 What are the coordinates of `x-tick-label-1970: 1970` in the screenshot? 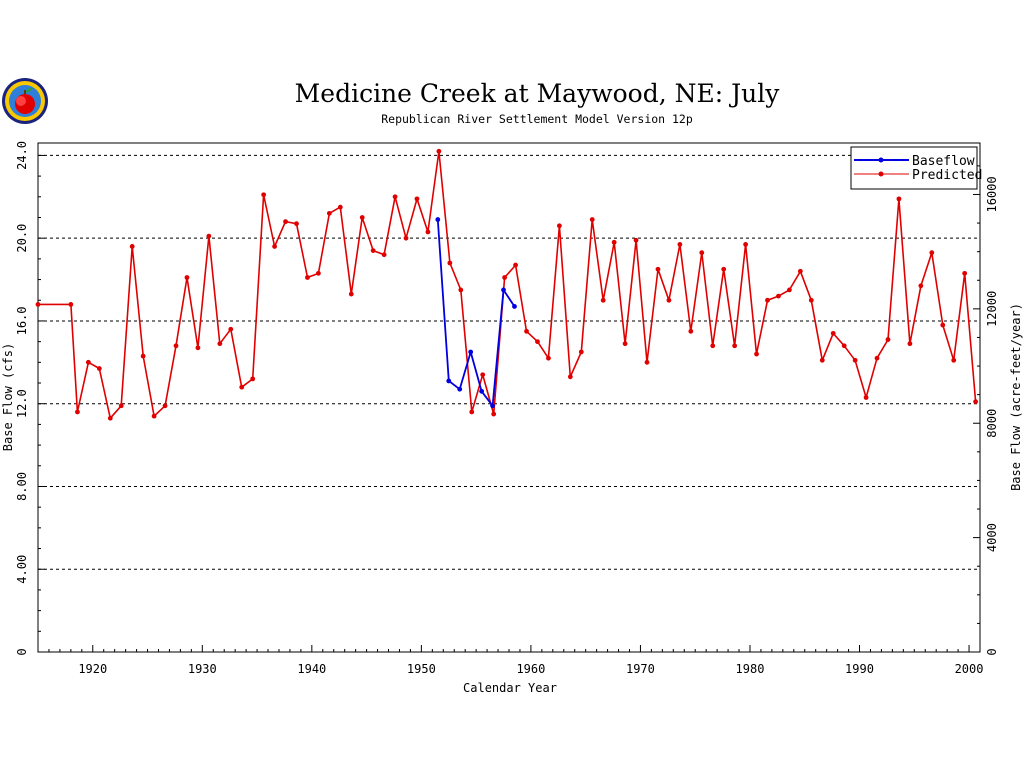 It's located at (640, 669).